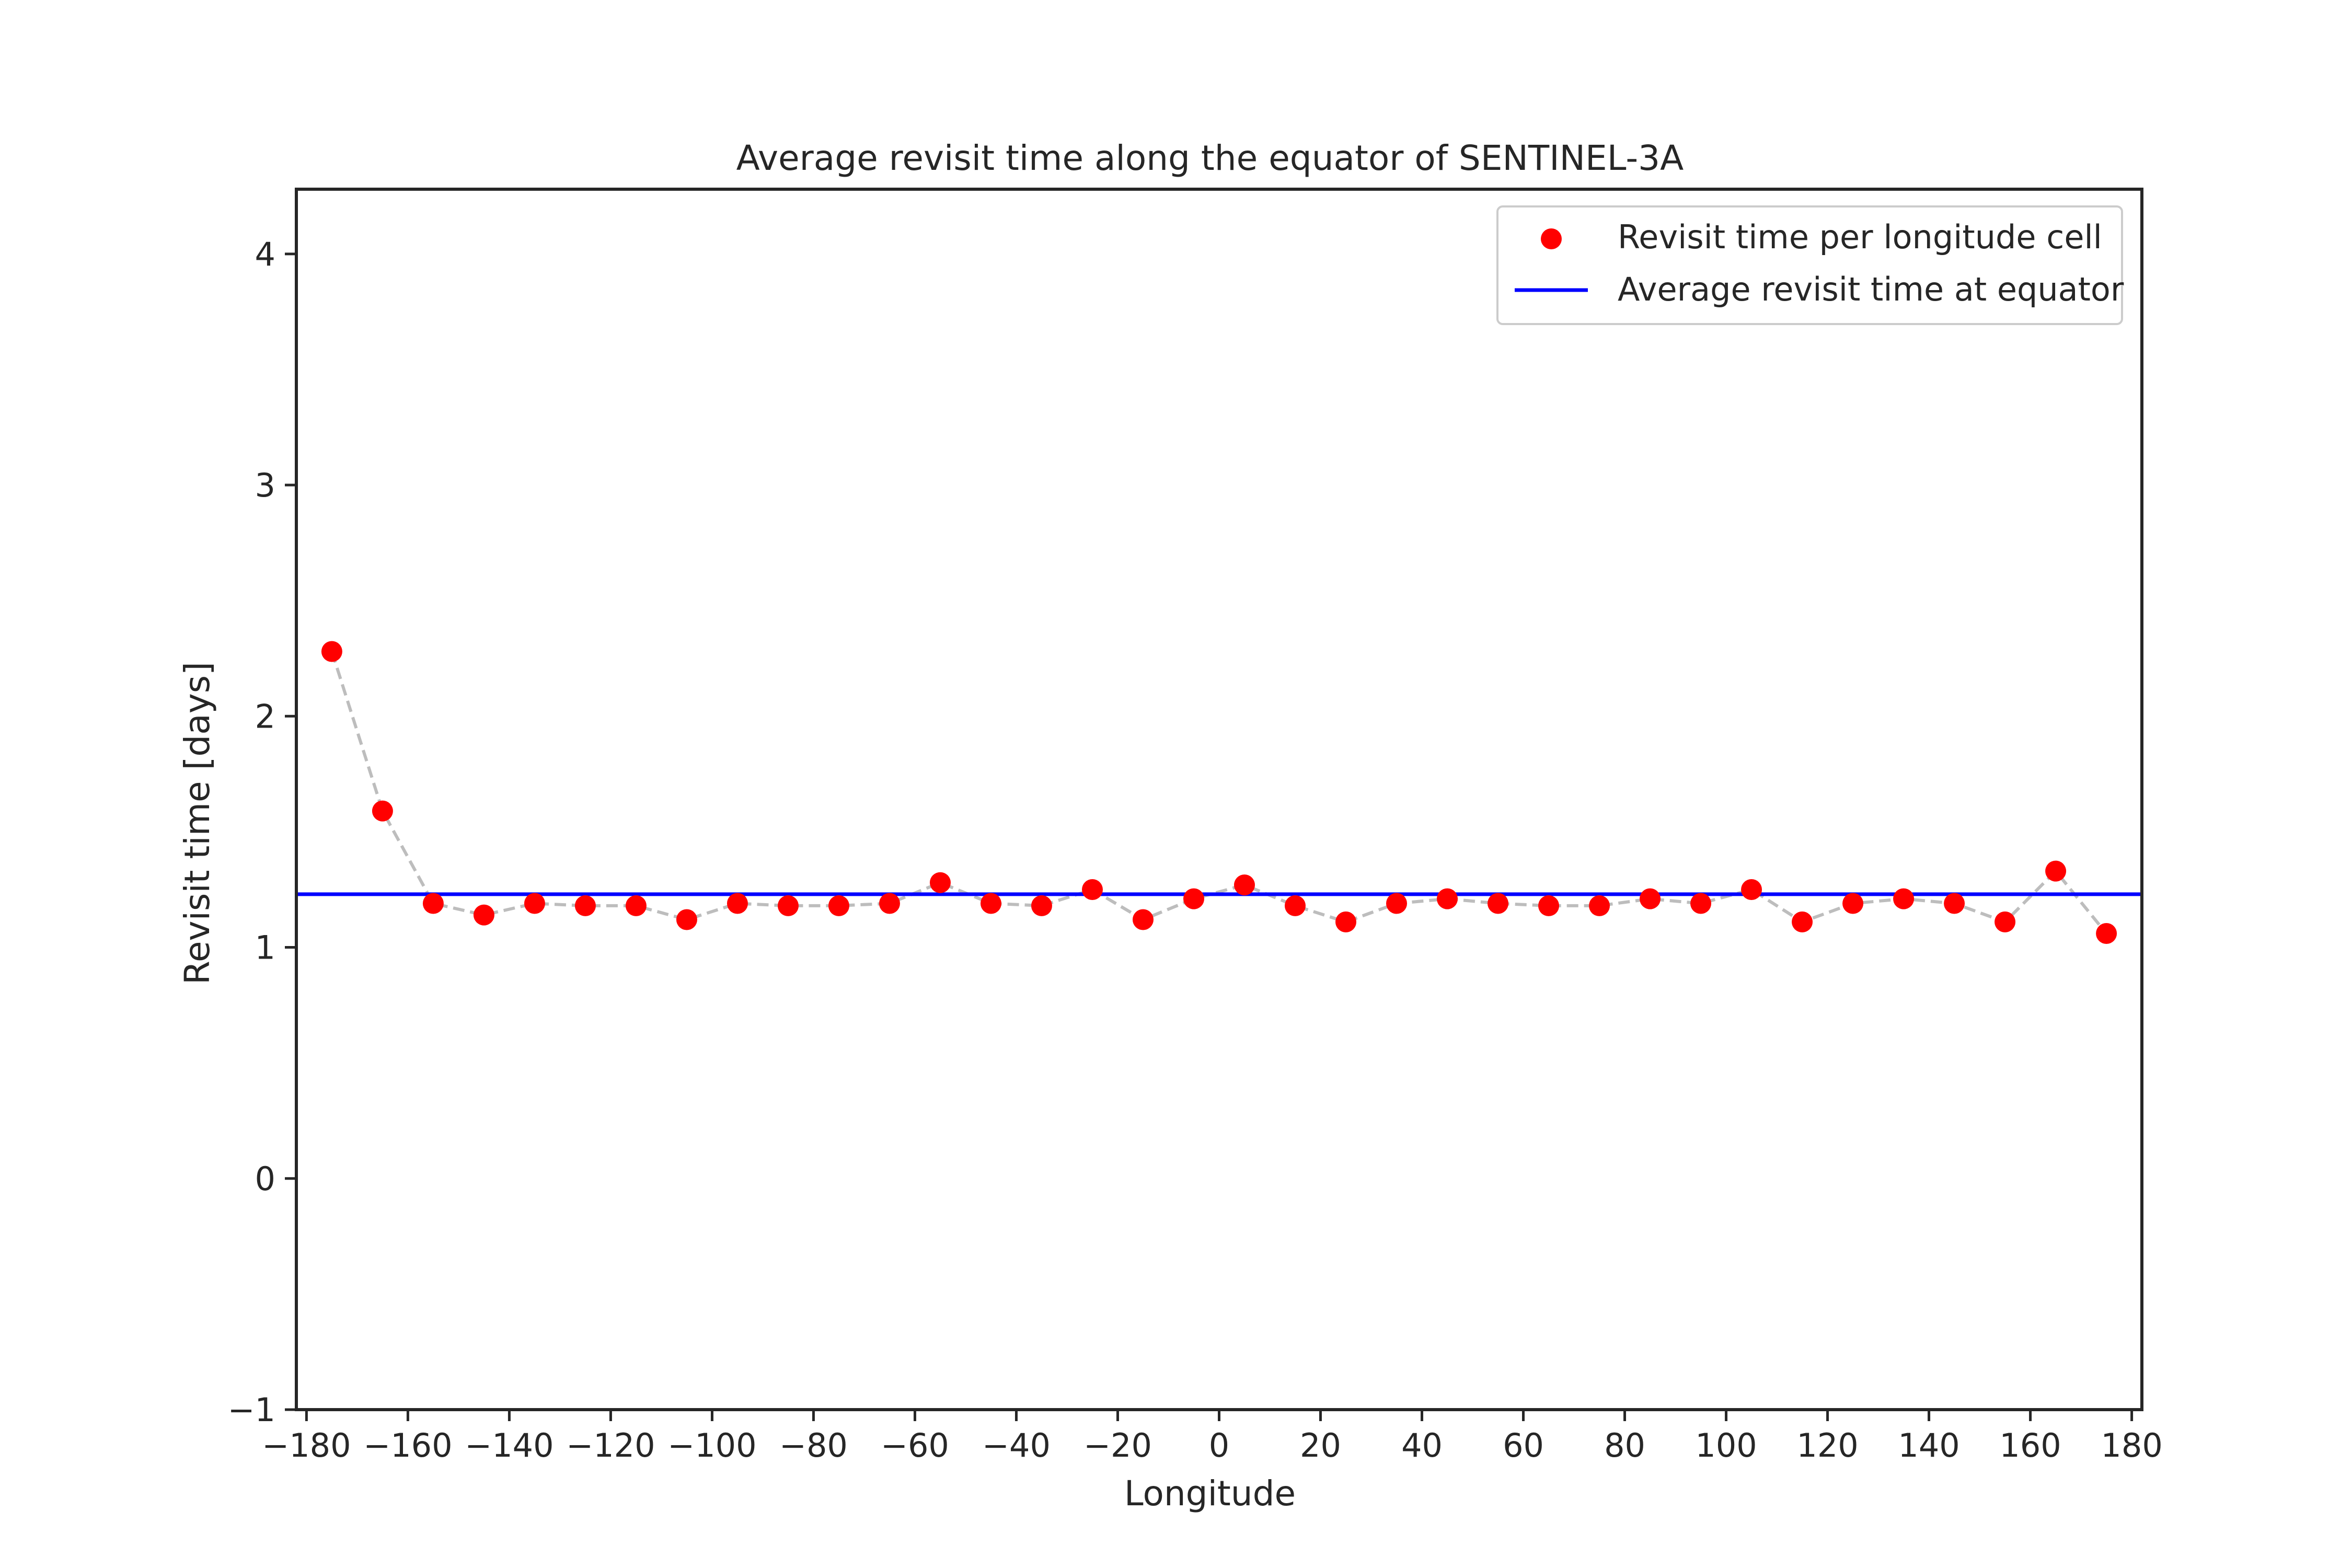 This screenshot has height=1568, width=2352. Describe the element at coordinates (265, 485) in the screenshot. I see `y-tick-label: 3` at that location.